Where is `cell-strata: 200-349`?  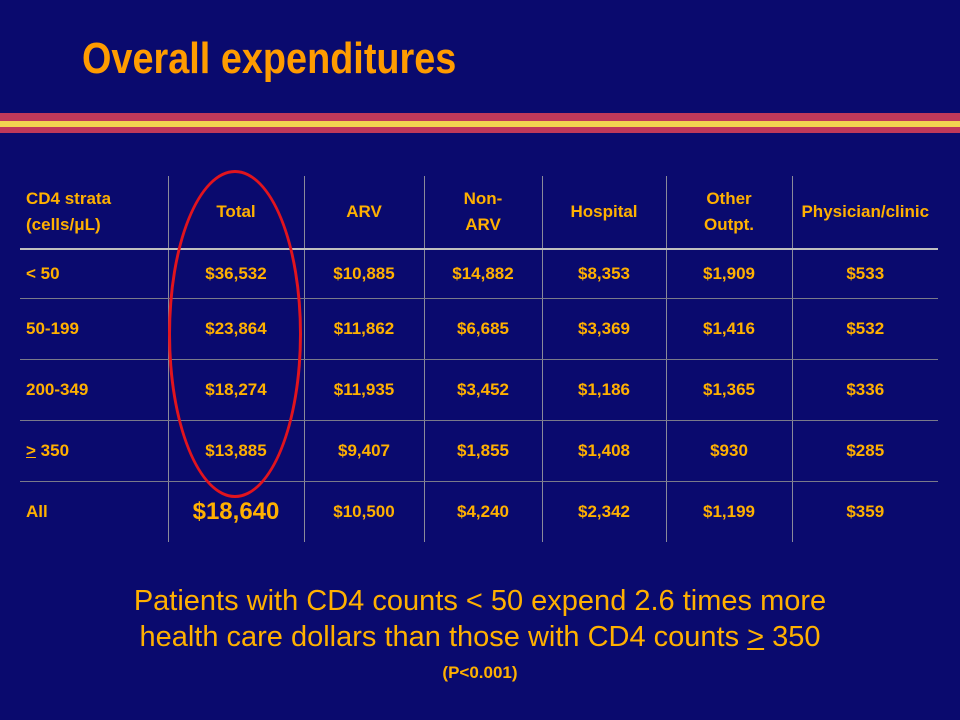
cell-strata: 200-349 is located at coordinates (94, 390).